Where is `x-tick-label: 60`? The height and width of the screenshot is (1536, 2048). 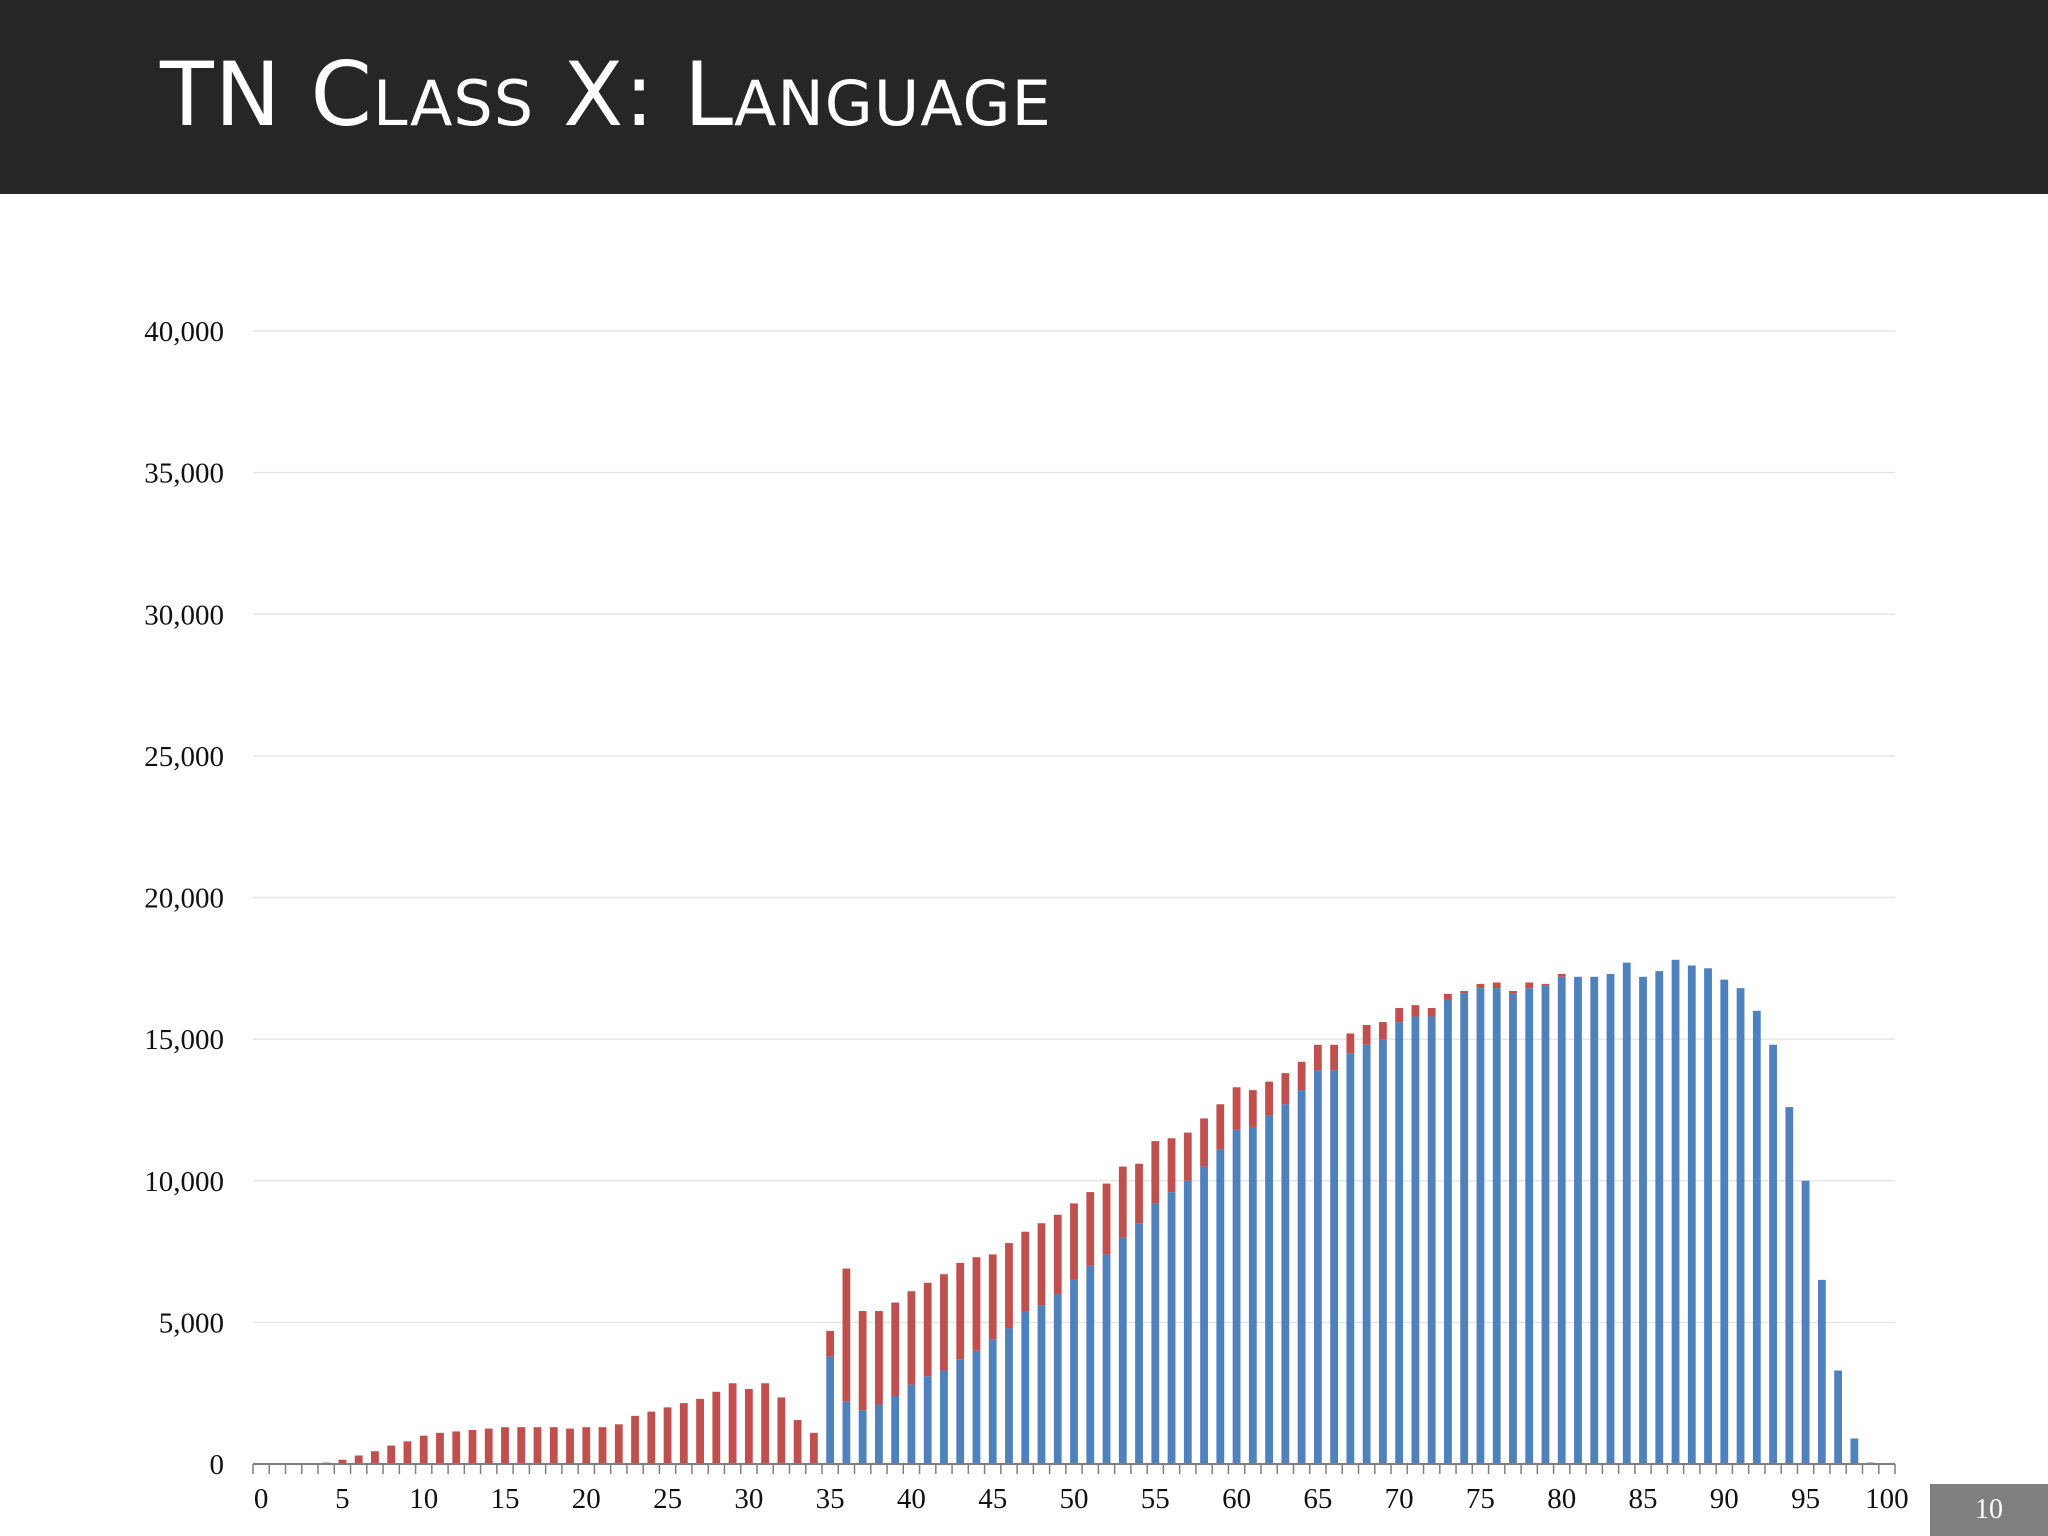 x-tick-label: 60 is located at coordinates (1236, 1499).